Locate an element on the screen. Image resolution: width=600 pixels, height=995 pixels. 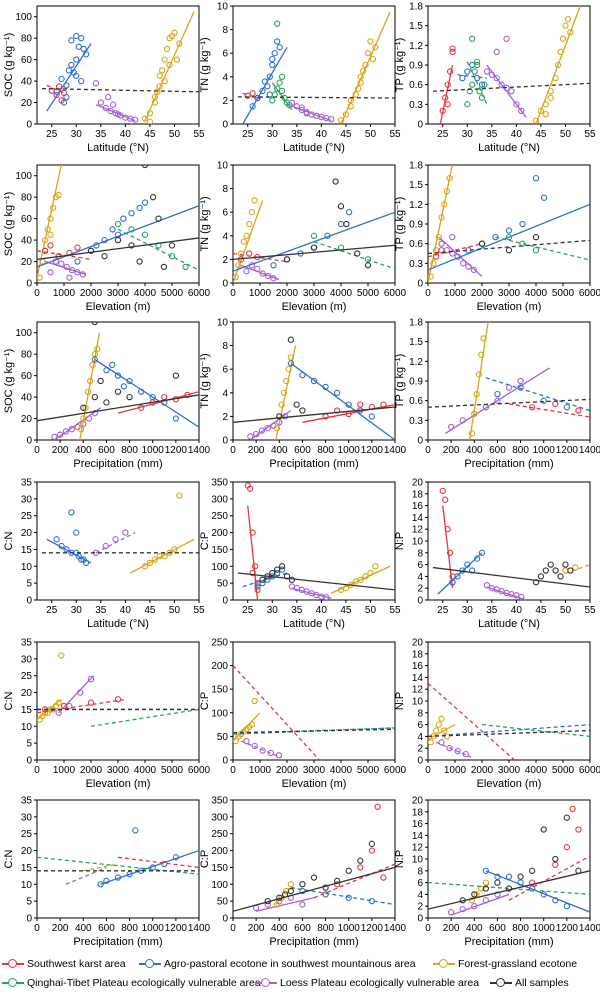
y-tick-label: 5 is located at coordinates (29, 902).